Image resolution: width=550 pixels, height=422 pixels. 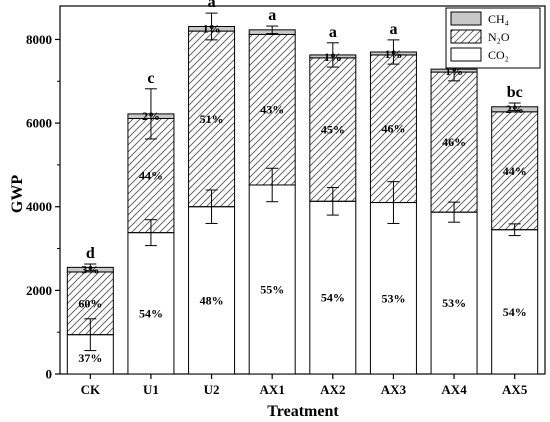 I want to click on y-axis-title: GWP, so click(x=17, y=194).